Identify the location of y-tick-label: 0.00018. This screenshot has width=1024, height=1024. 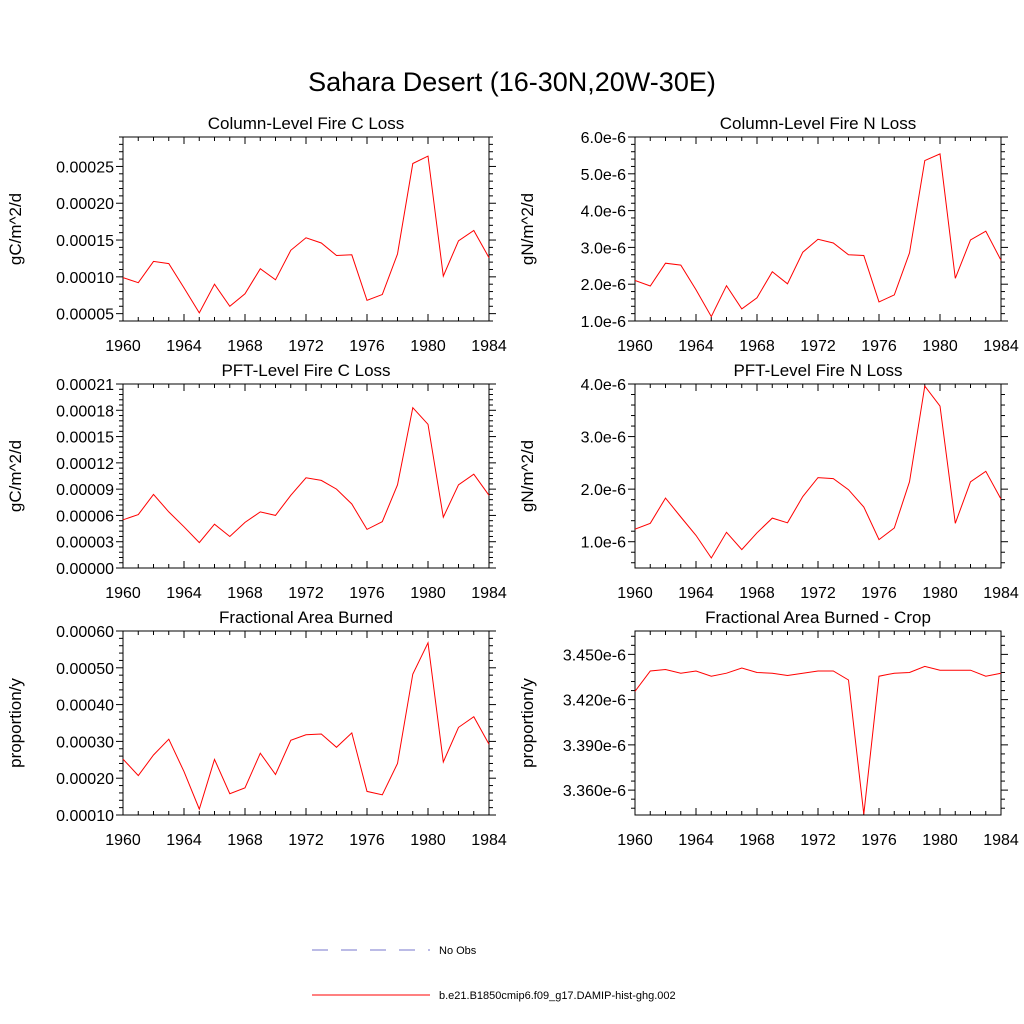
(85, 411).